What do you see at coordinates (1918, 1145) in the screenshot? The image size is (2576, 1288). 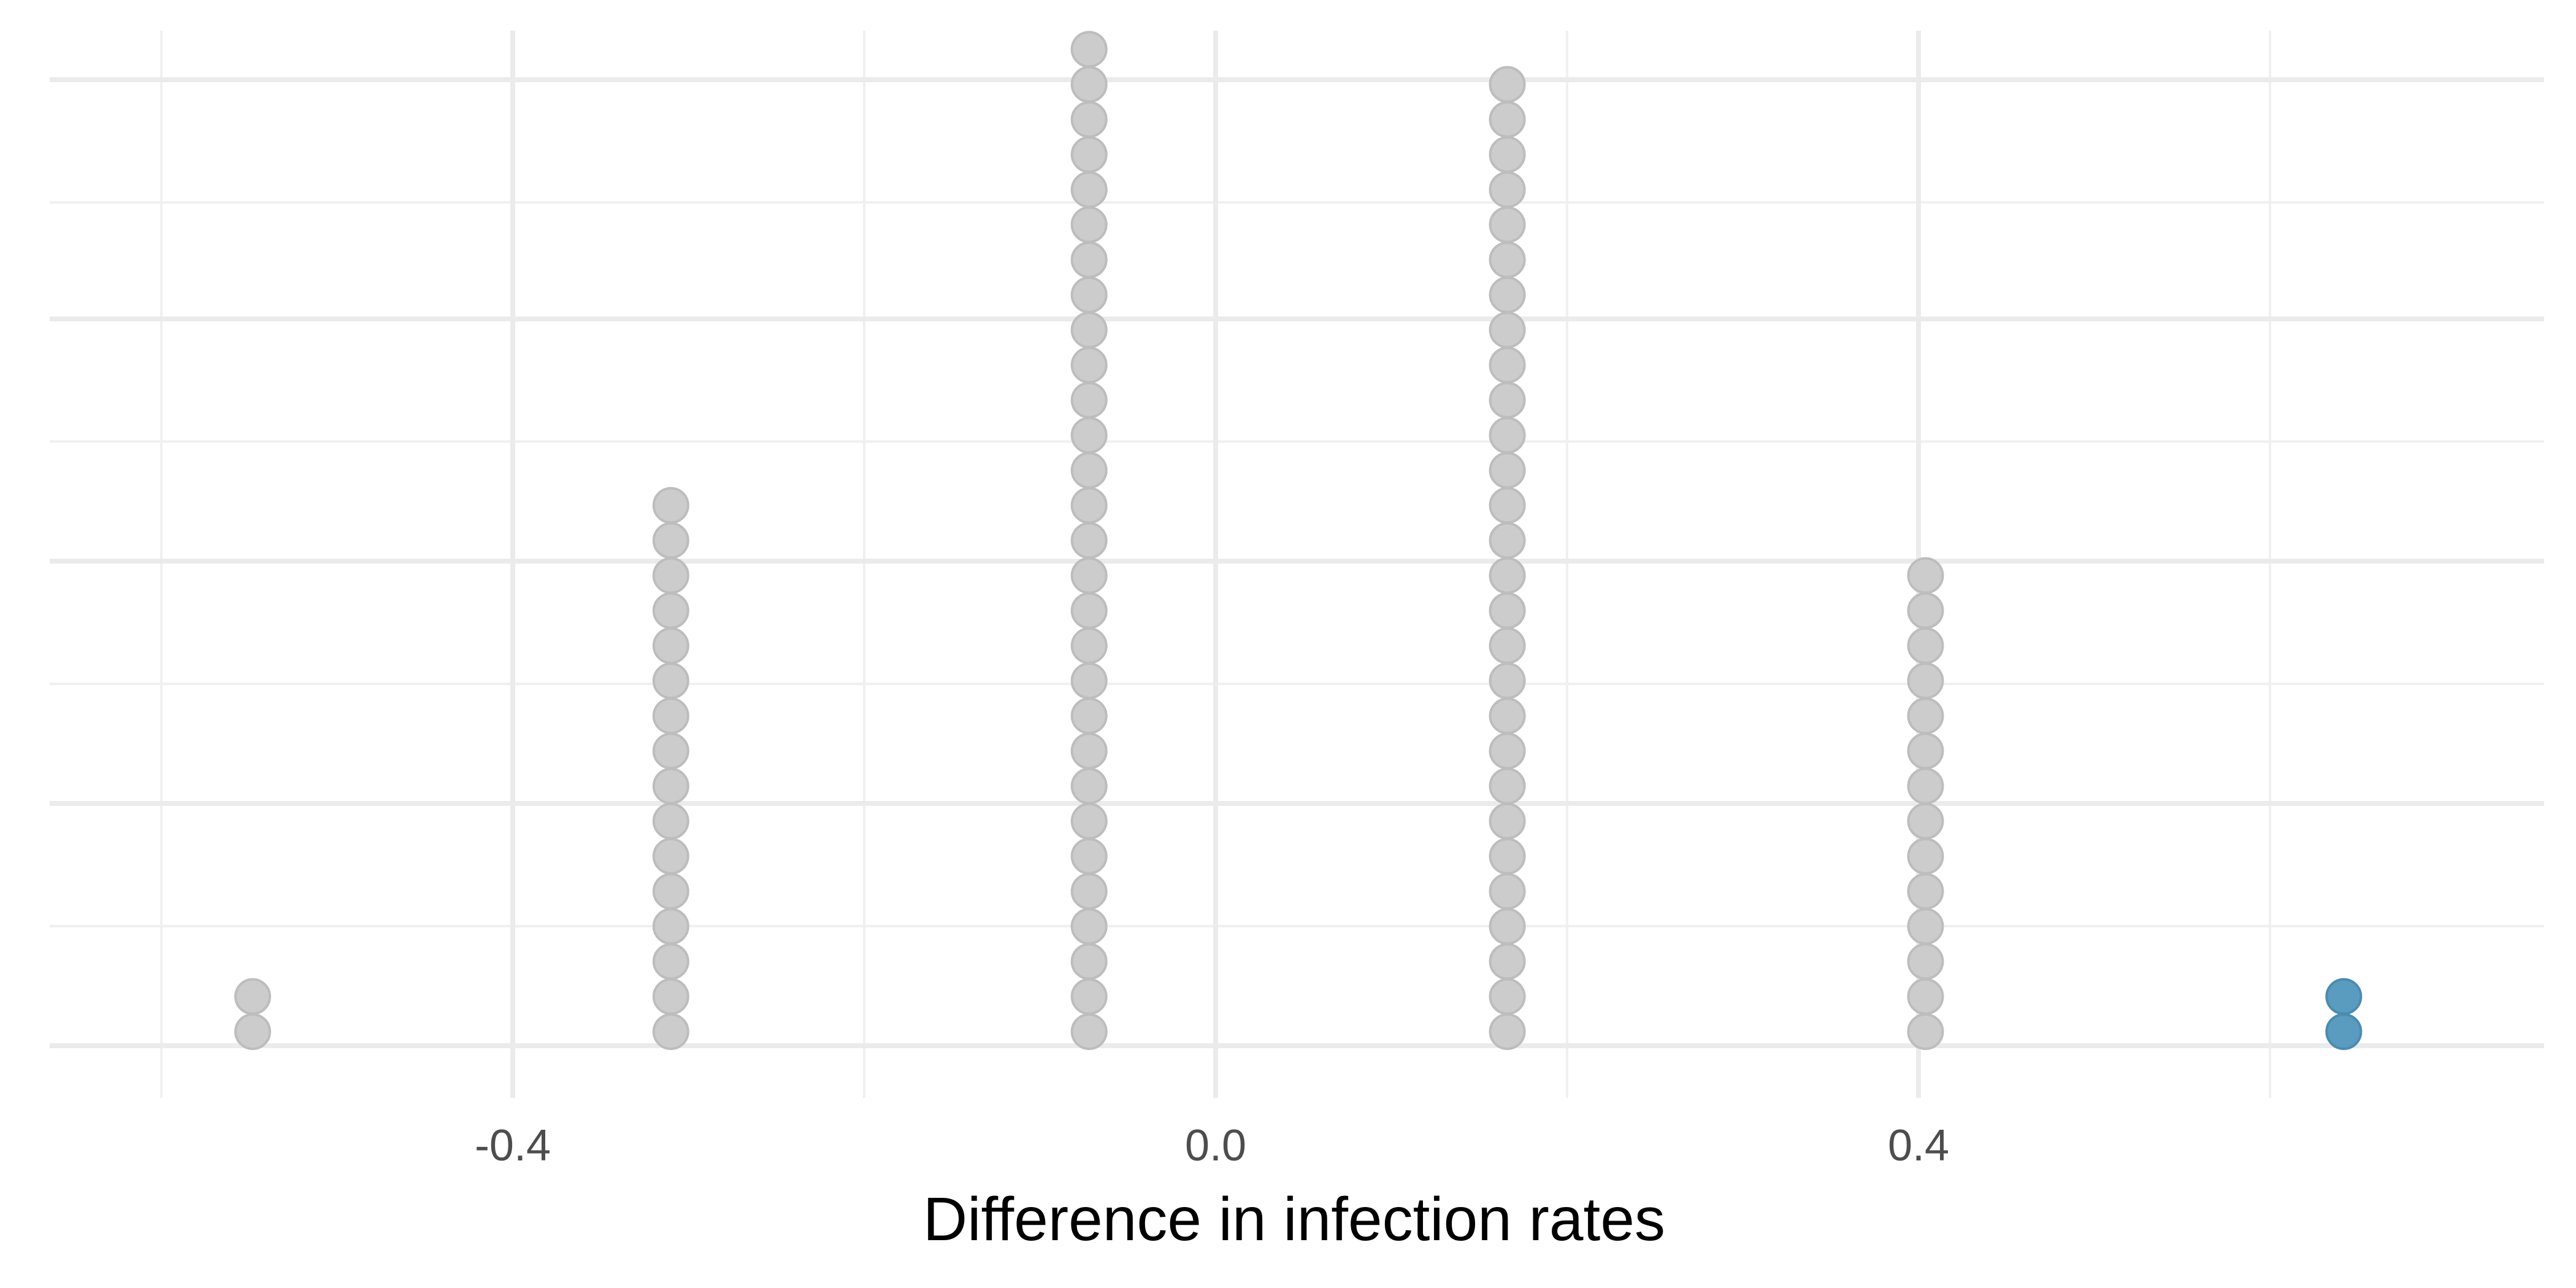 I see `x-tick-label: 0.4` at bounding box center [1918, 1145].